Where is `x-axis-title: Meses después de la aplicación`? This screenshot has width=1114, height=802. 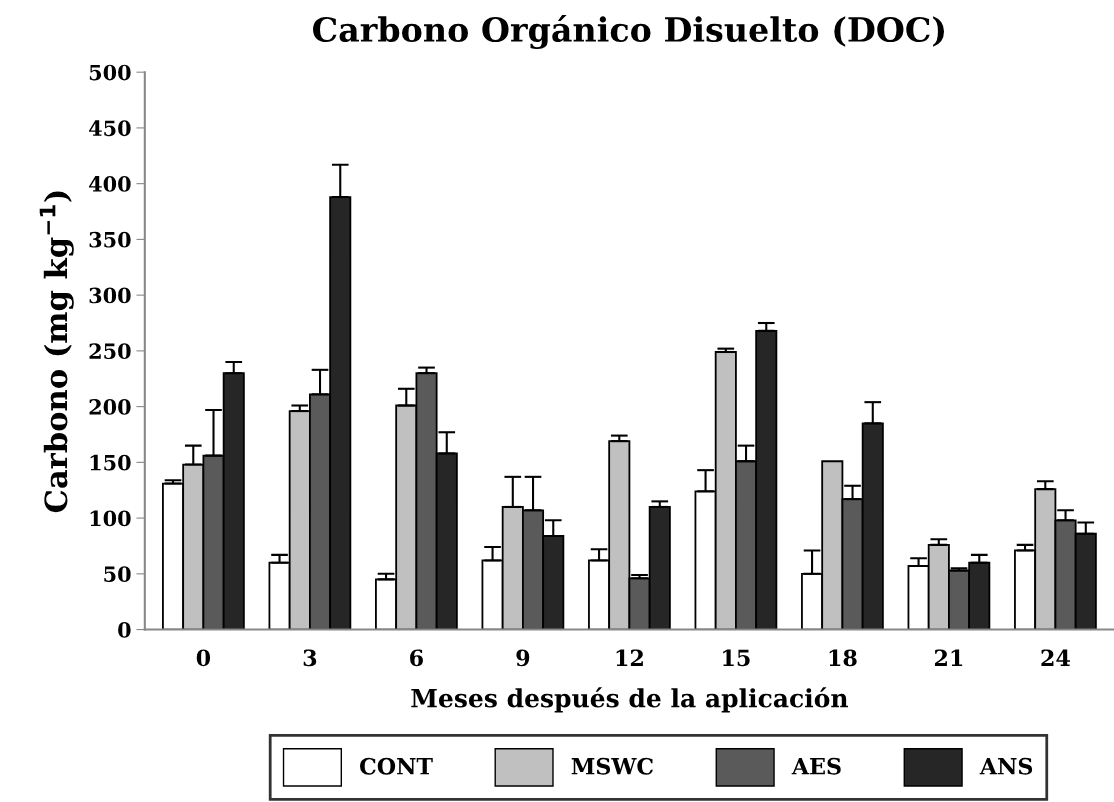
x-axis-title: Meses después de la aplicación is located at coordinates (629, 700).